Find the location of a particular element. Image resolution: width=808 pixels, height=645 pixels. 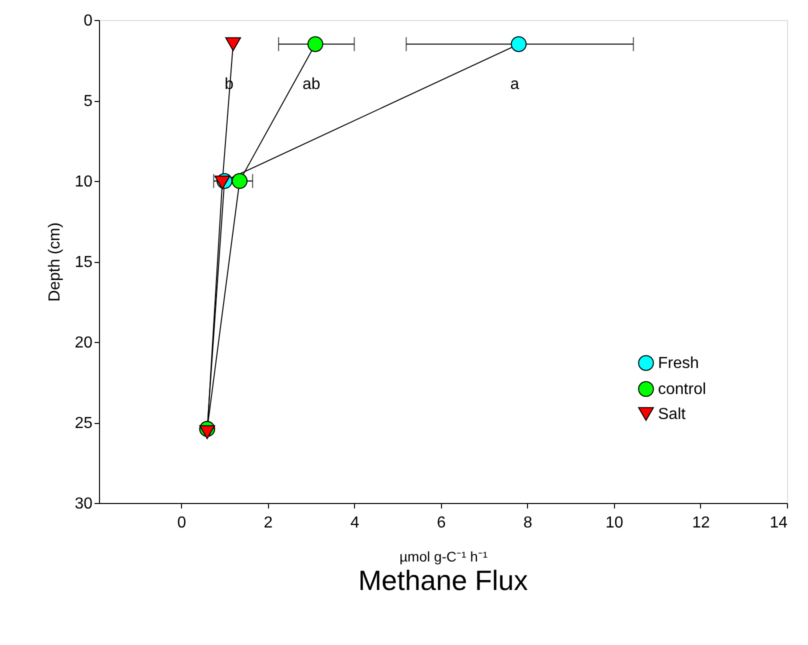

y-axis-title: Depth (cm) is located at coordinates (55, 262).